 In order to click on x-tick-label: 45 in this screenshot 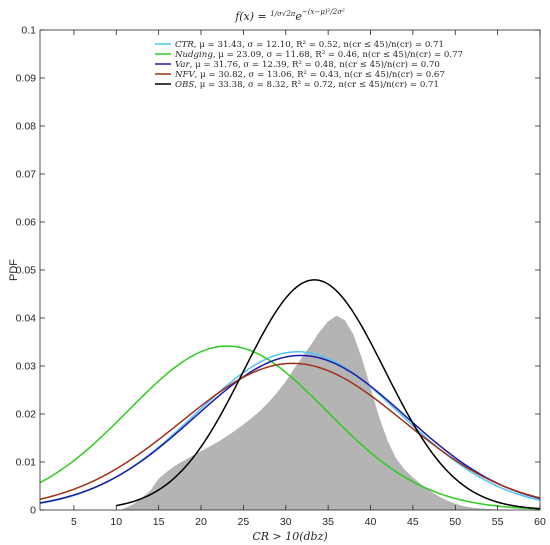, I will do `click(413, 522)`.